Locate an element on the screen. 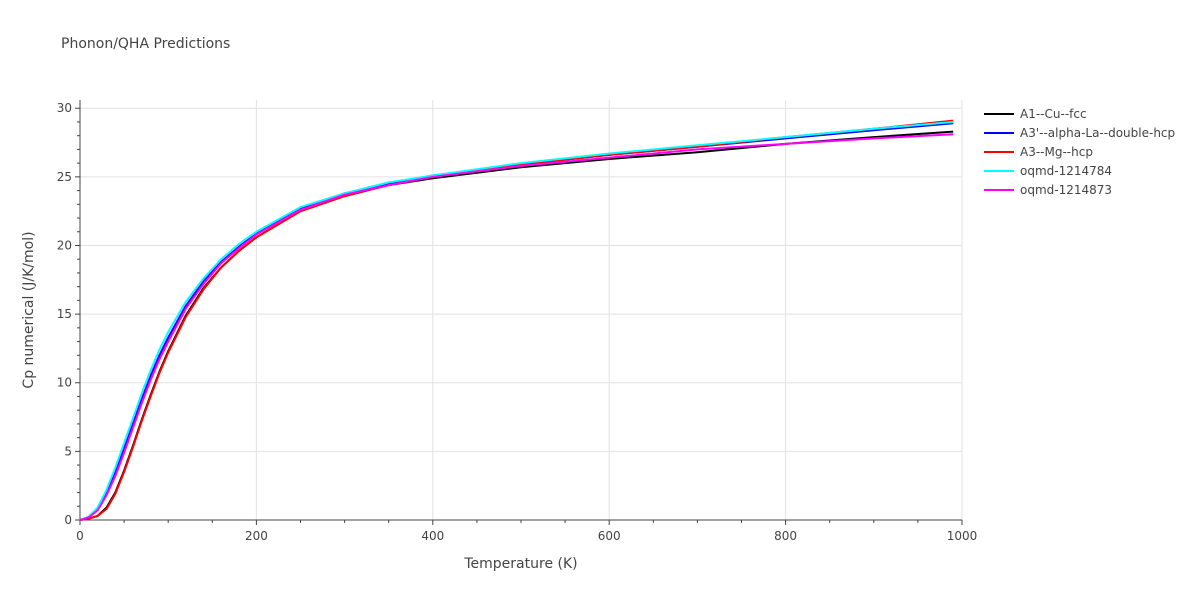 Image resolution: width=1200 pixels, height=600 pixels. legend-item: A1--Cu--fcc is located at coordinates (1079, 113).